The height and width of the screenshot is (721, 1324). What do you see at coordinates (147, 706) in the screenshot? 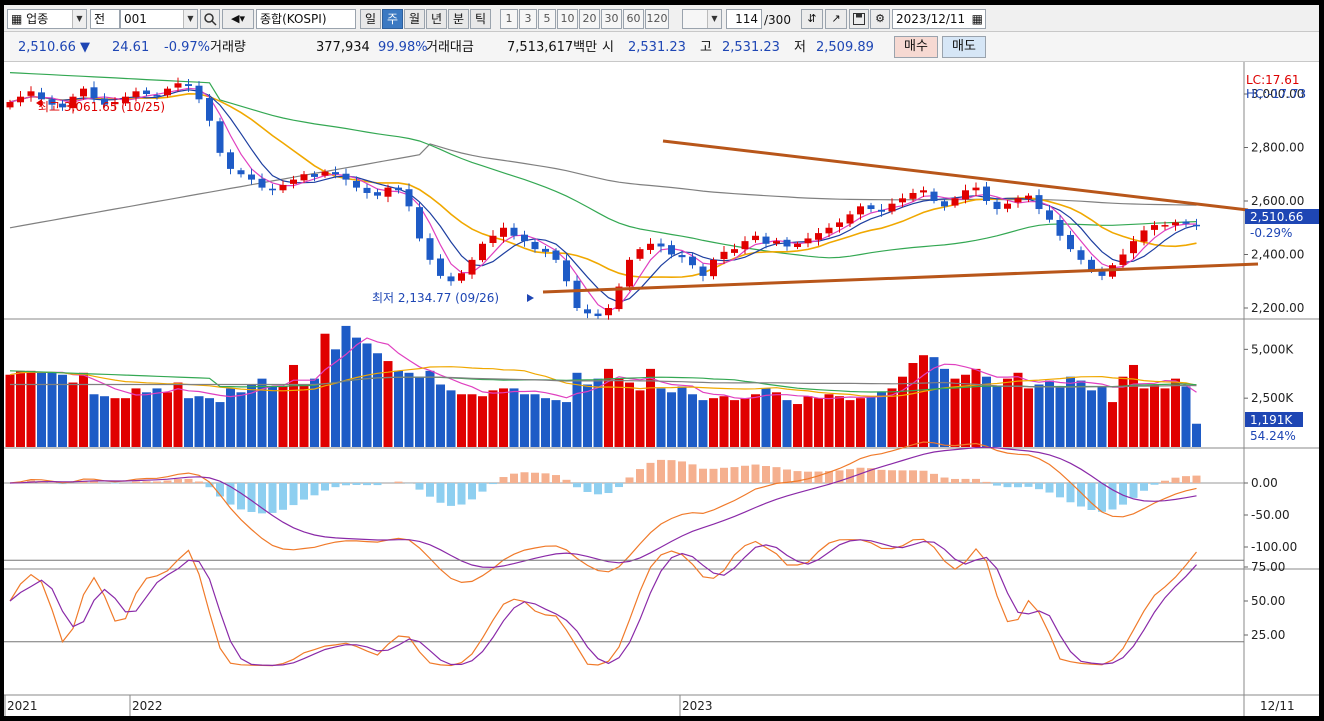
I see `x-axis-label: 2022` at bounding box center [147, 706].